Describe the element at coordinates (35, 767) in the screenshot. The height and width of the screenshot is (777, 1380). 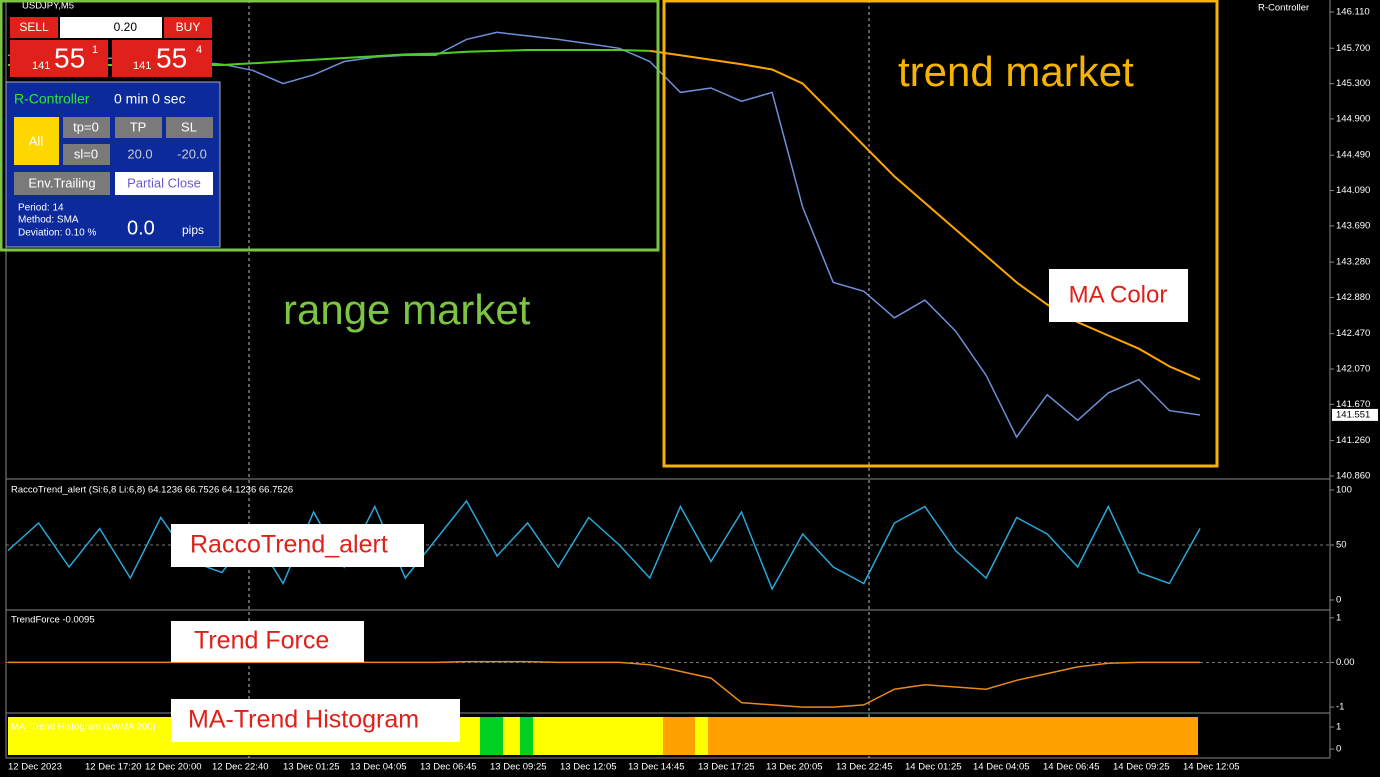
I see `x-tick-label: 12 Dec 2023` at that location.